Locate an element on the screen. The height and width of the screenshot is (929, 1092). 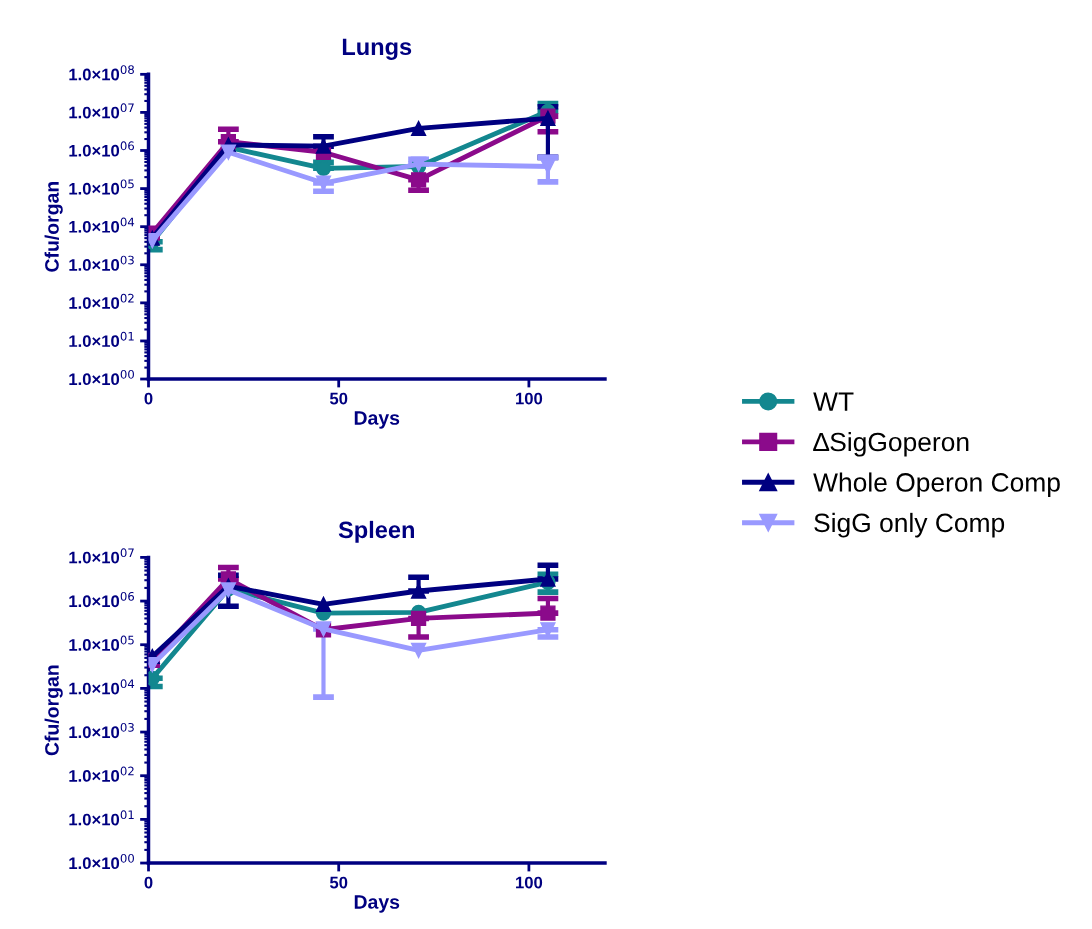
legend-label: SigG only Comp is located at coordinates (909, 525).